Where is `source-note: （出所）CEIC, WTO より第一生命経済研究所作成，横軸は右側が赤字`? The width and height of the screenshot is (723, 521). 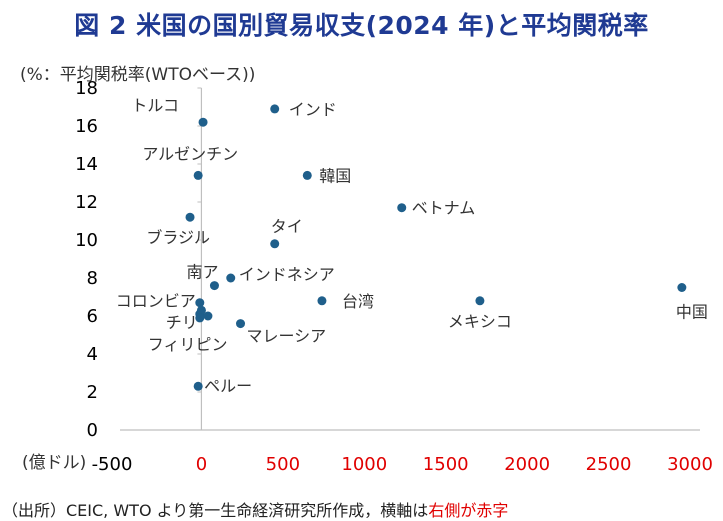
source-note: （出所）CEIC, WTO より第一生命経済研究所作成，横軸は右側が赤字 is located at coordinates (255, 509).